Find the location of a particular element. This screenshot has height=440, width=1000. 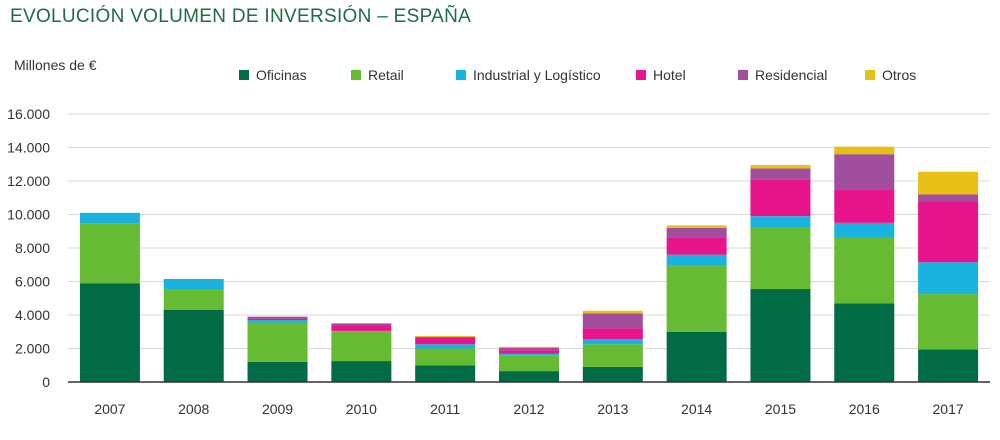

x-tick-label: 2012 is located at coordinates (528, 409).